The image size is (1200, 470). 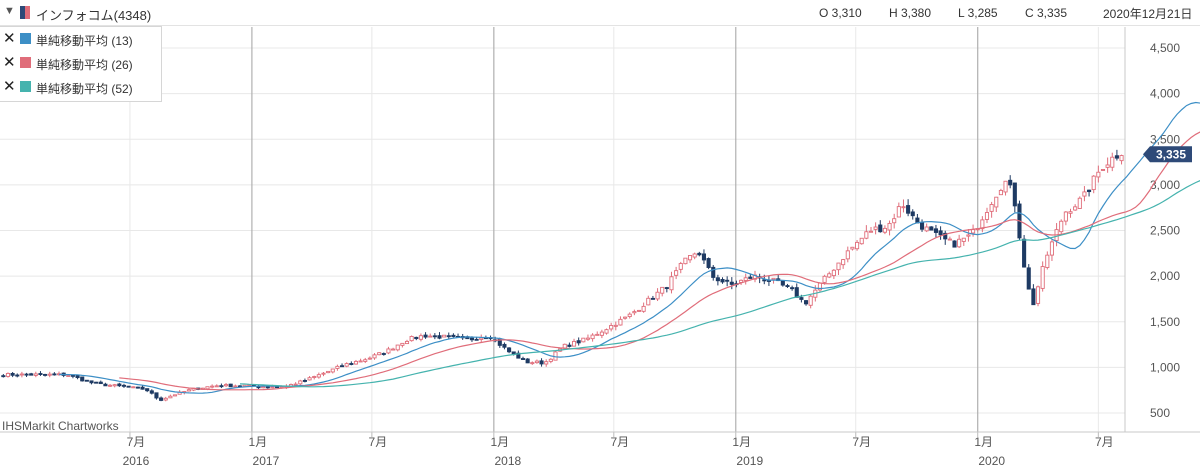 What do you see at coordinates (1165, 367) in the screenshot?
I see `y-tick-label: 1,000` at bounding box center [1165, 367].